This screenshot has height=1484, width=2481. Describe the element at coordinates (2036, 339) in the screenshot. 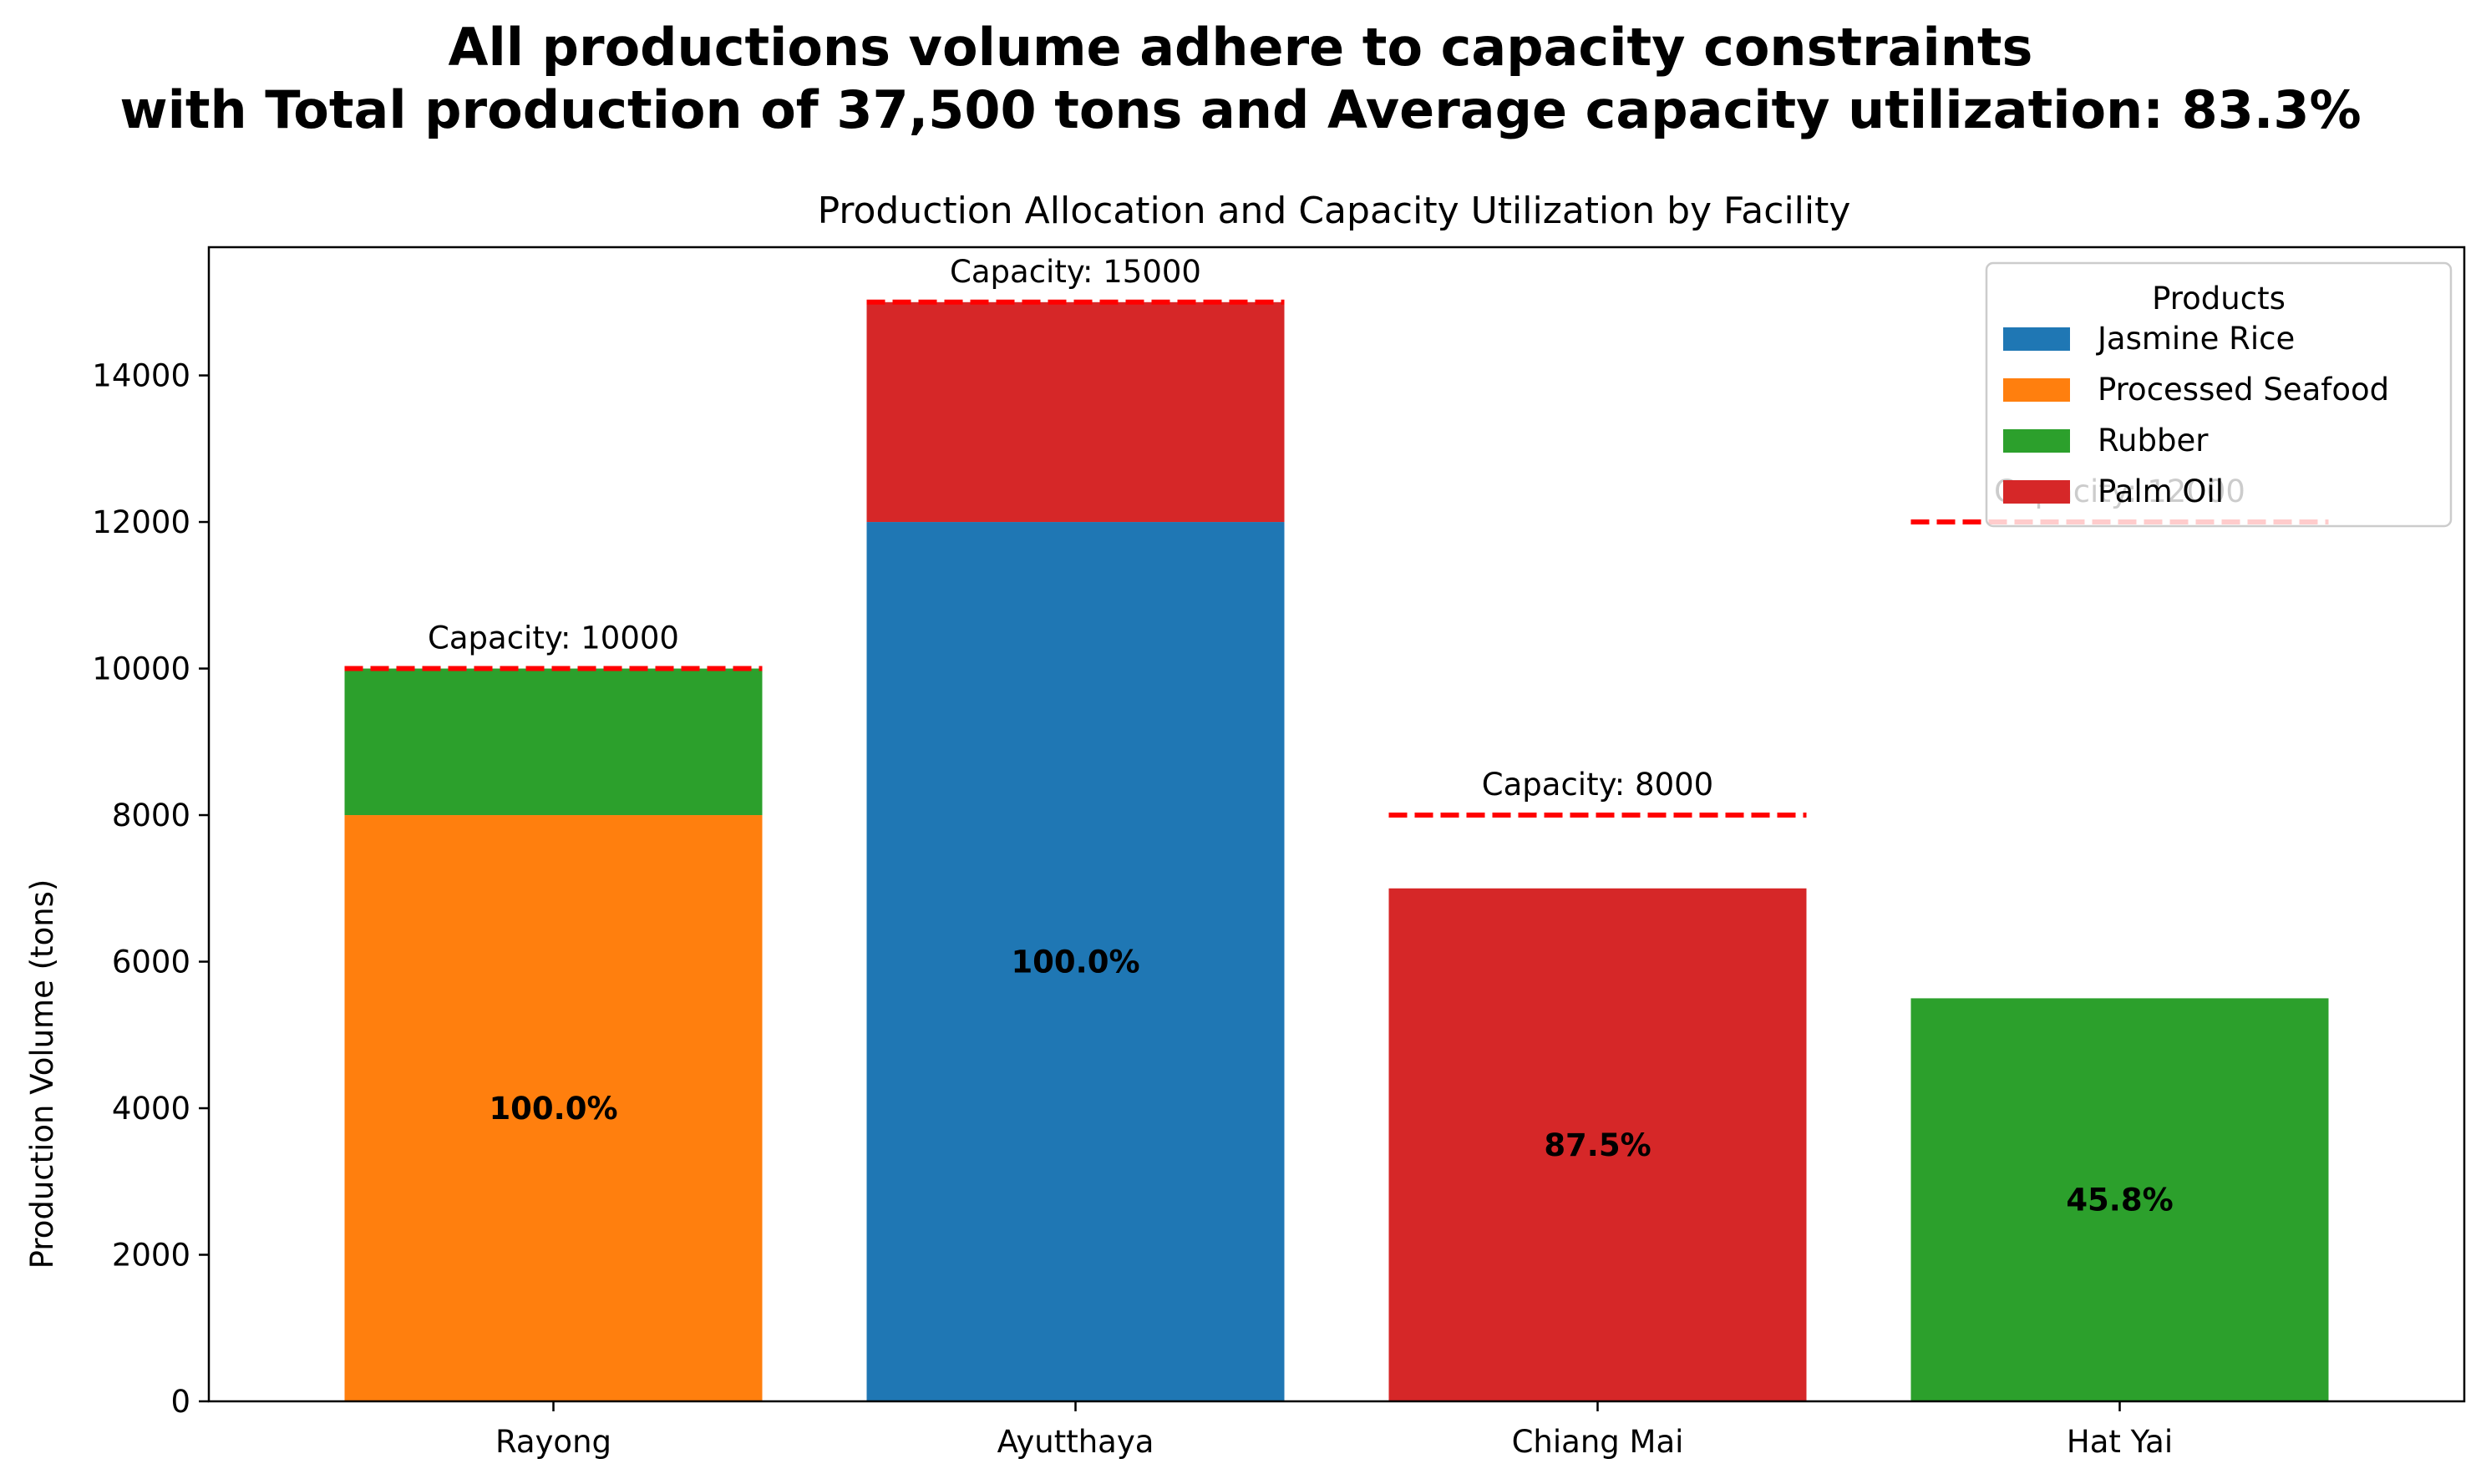

I see `legend-swatch-jasmine-rice` at that location.